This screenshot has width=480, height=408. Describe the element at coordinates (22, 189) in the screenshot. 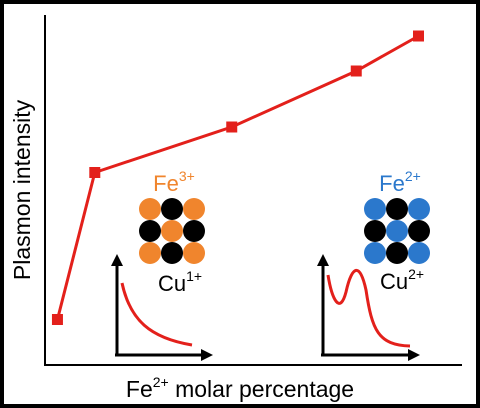

I see `y-axis-label: Plasmon intensity` at that location.